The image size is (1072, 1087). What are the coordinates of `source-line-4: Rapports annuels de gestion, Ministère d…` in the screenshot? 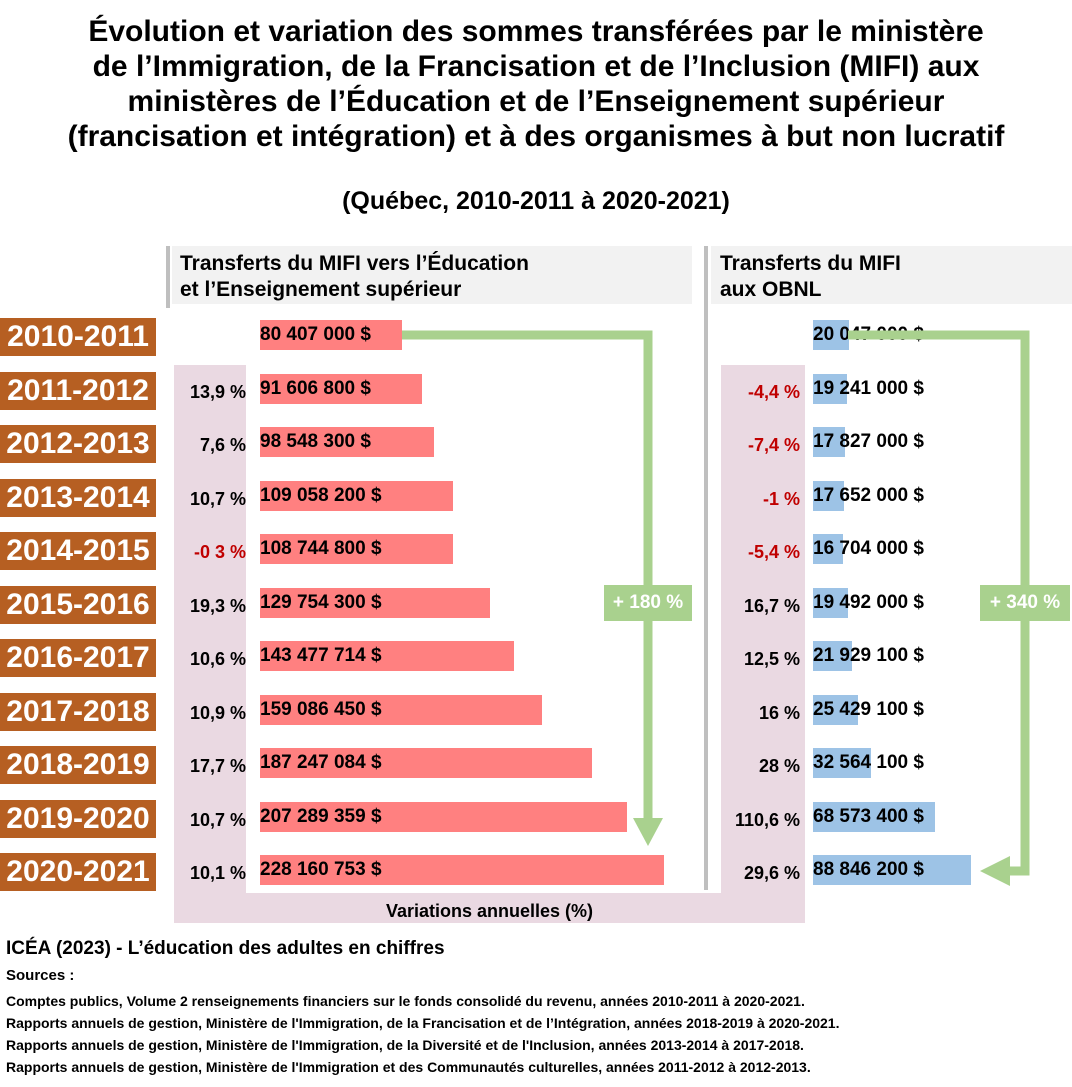 It's located at (408, 1067).